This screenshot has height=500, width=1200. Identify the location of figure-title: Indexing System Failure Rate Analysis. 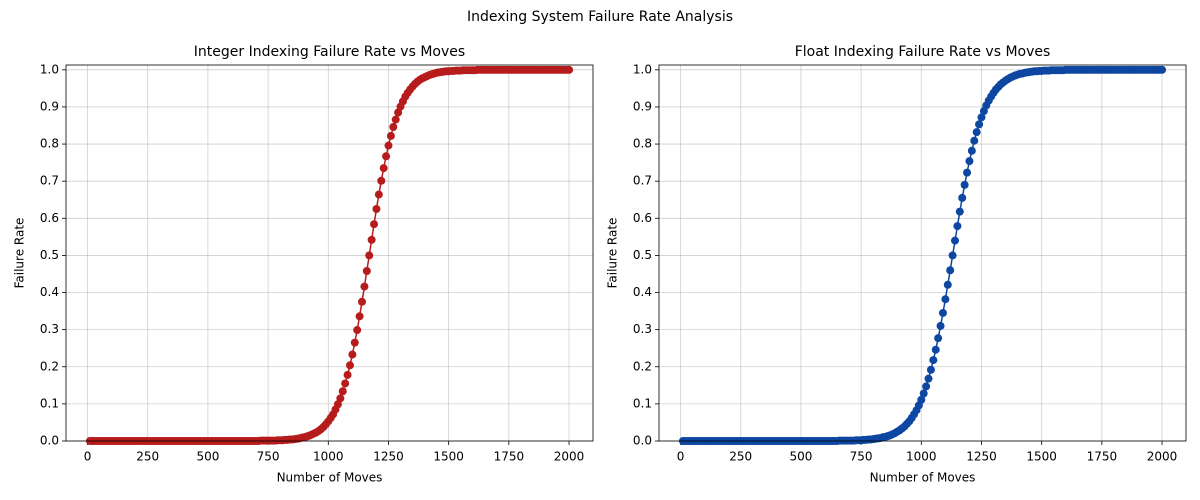
(600, 17).